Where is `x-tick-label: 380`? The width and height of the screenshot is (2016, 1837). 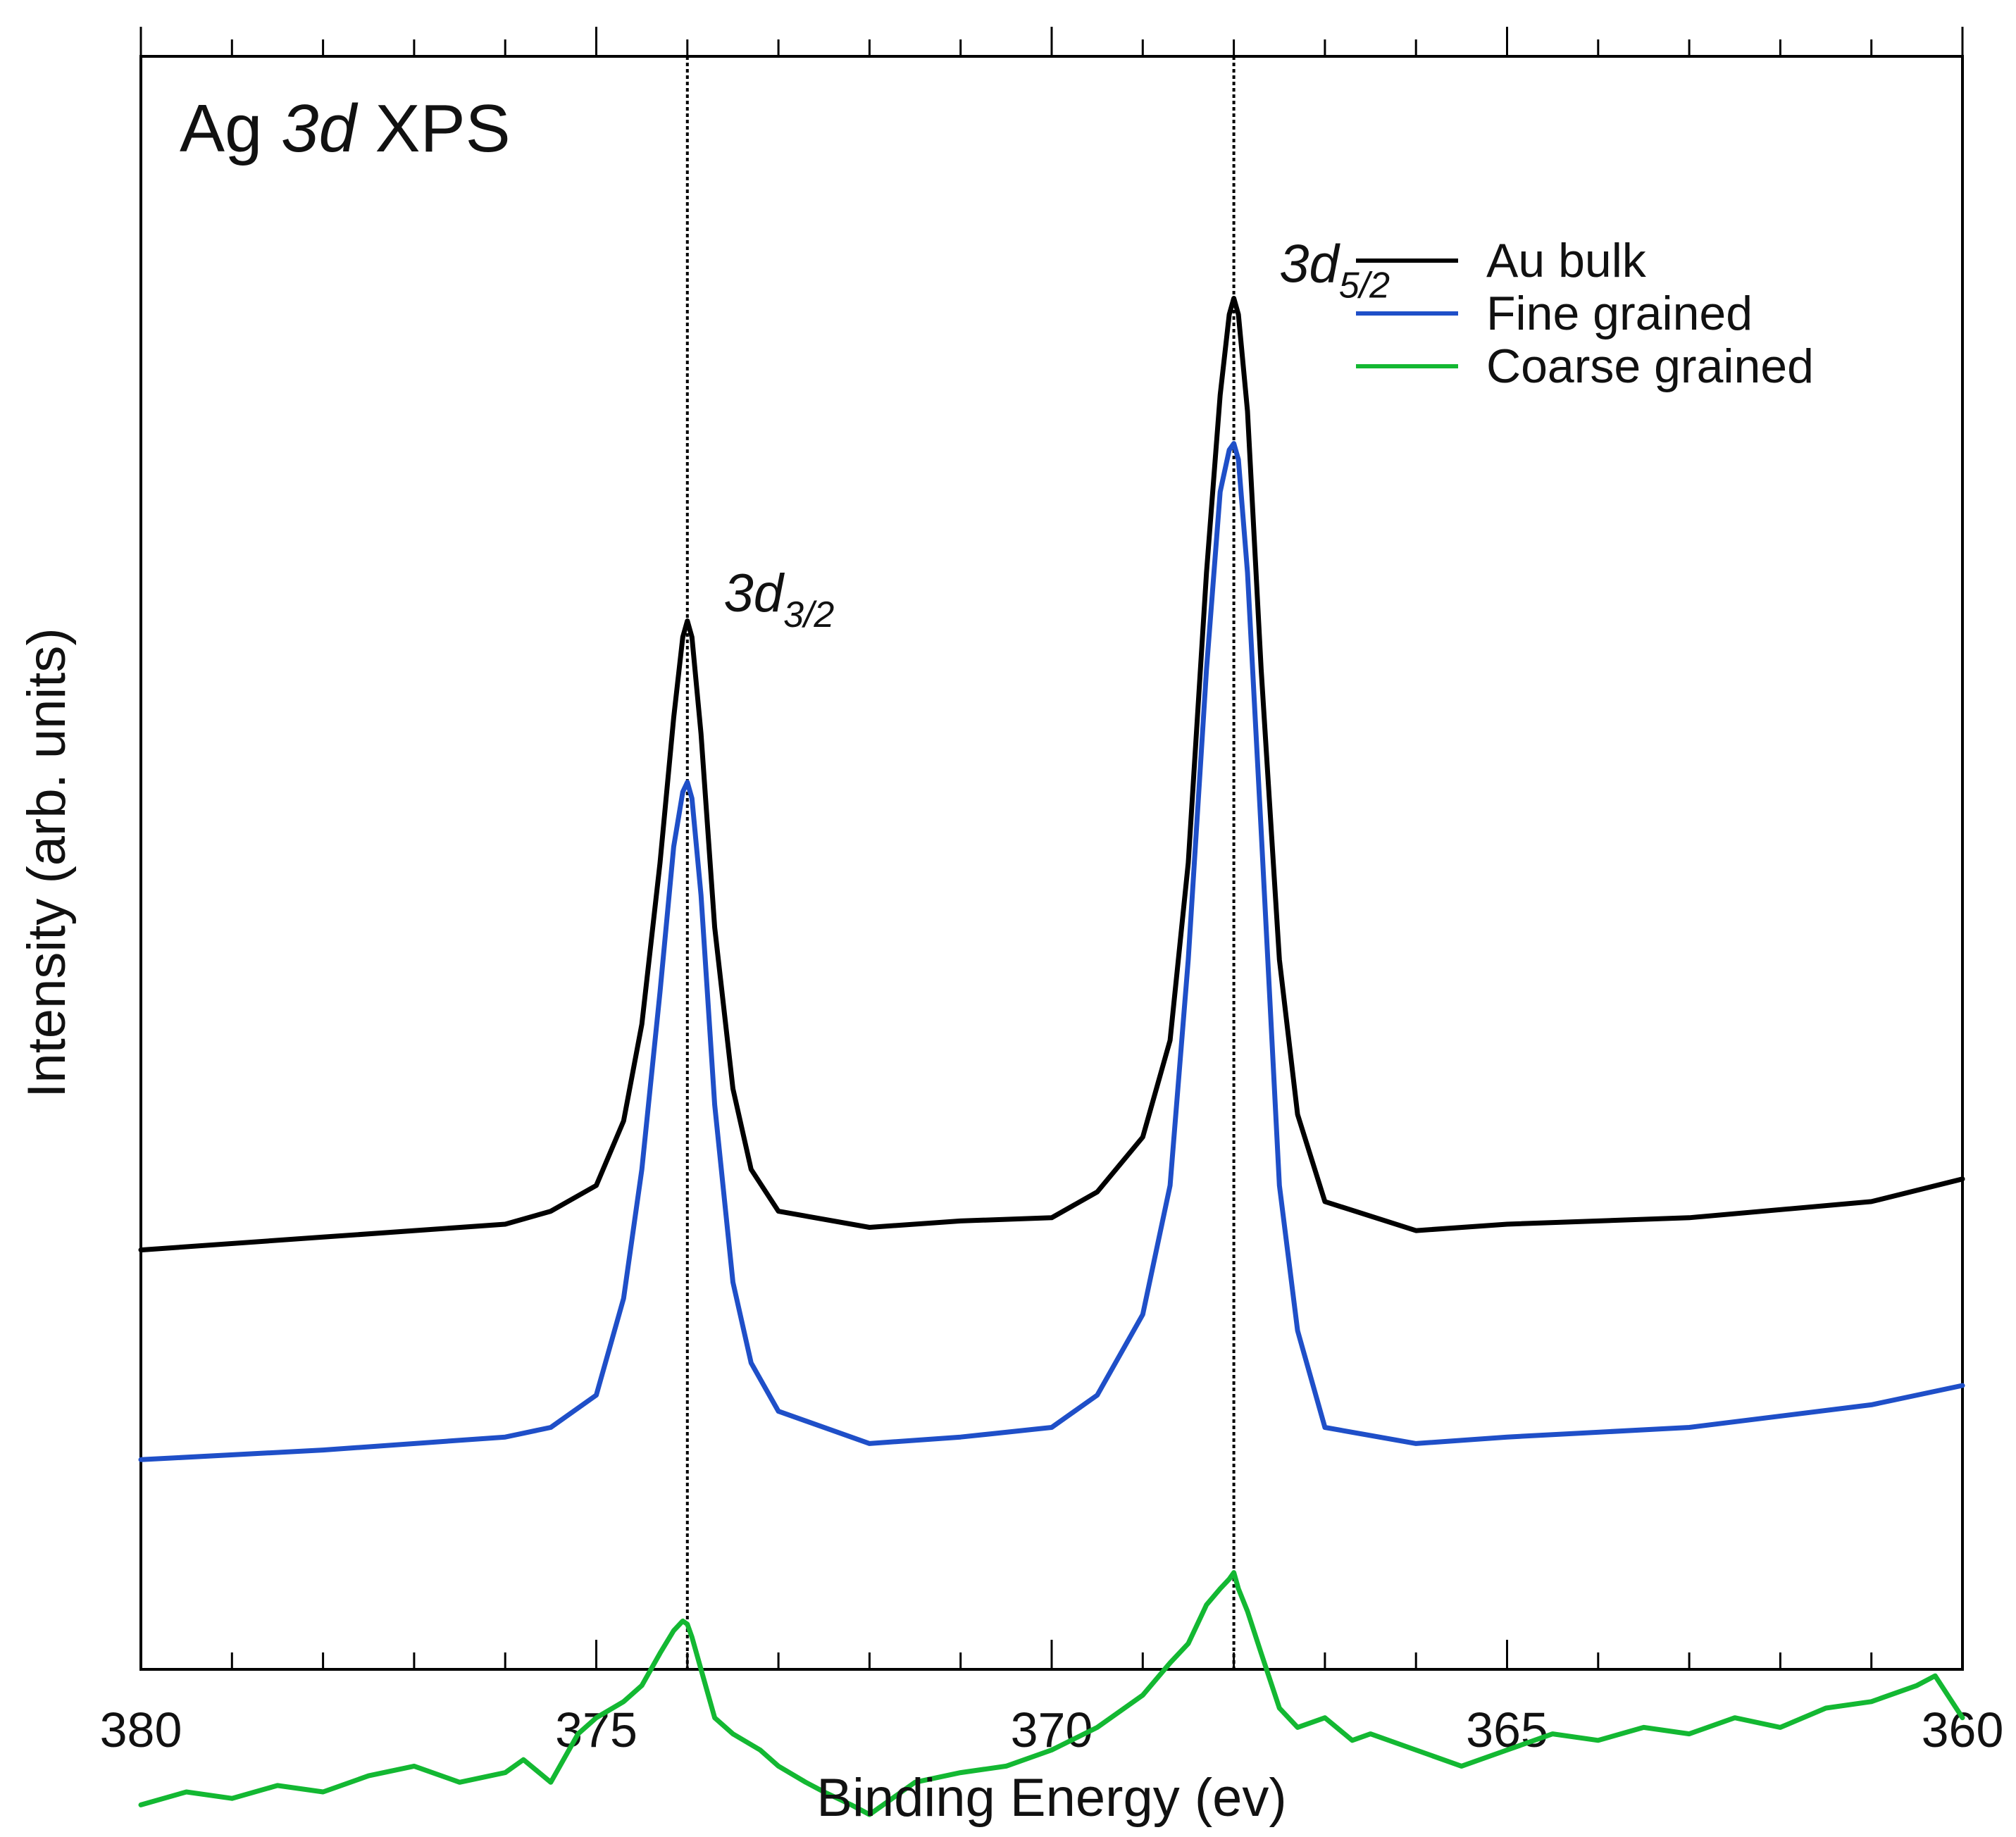
x-tick-label: 380 is located at coordinates (141, 1729).